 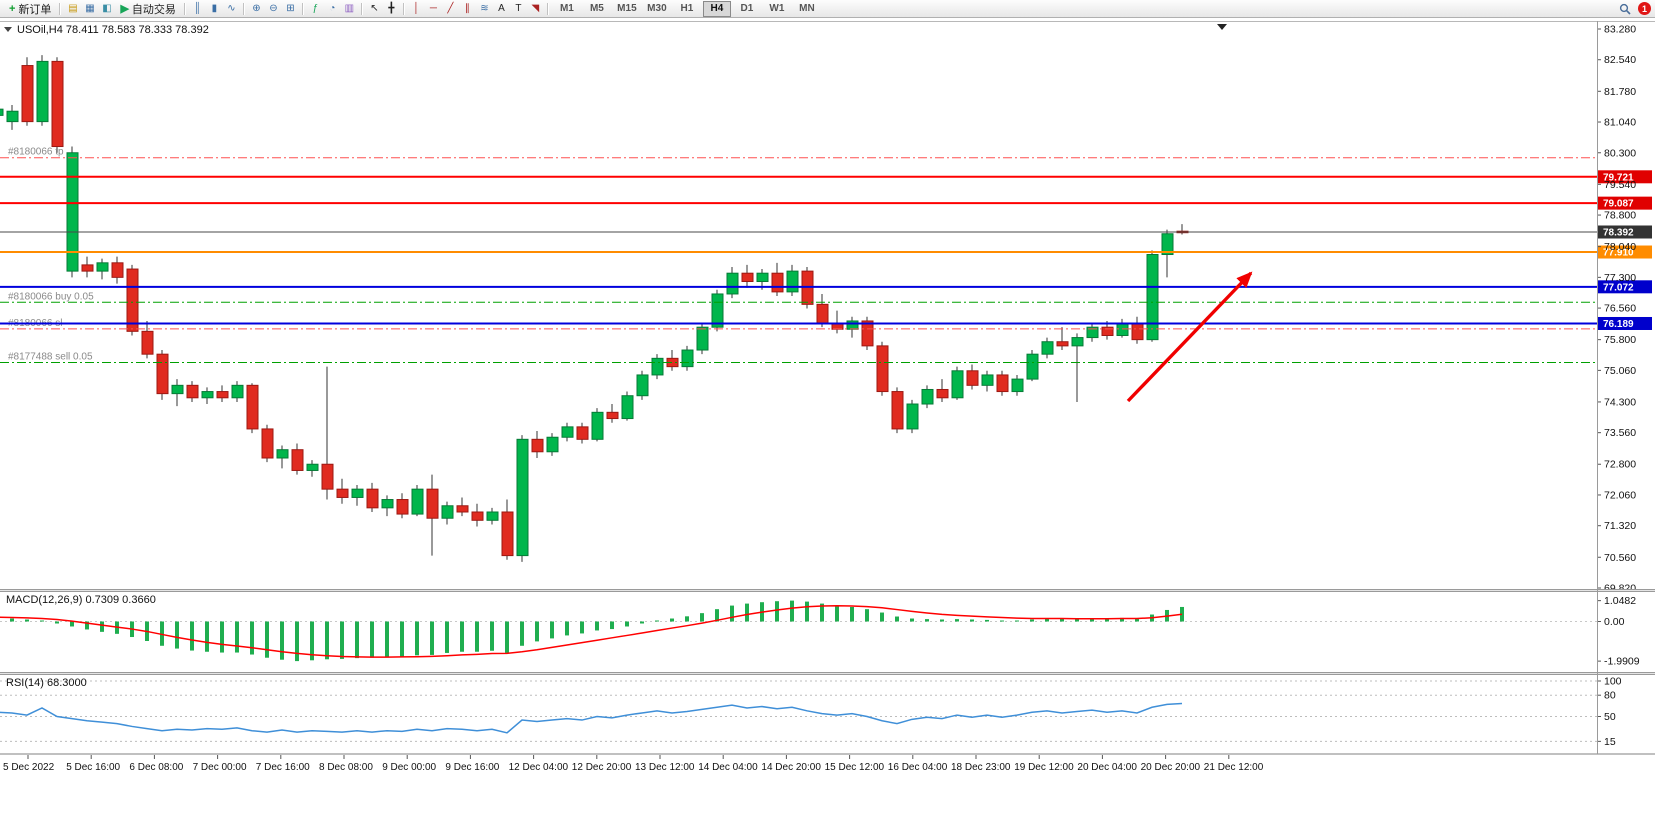 I want to click on line-chart-button: ∿, so click(x=231, y=8).